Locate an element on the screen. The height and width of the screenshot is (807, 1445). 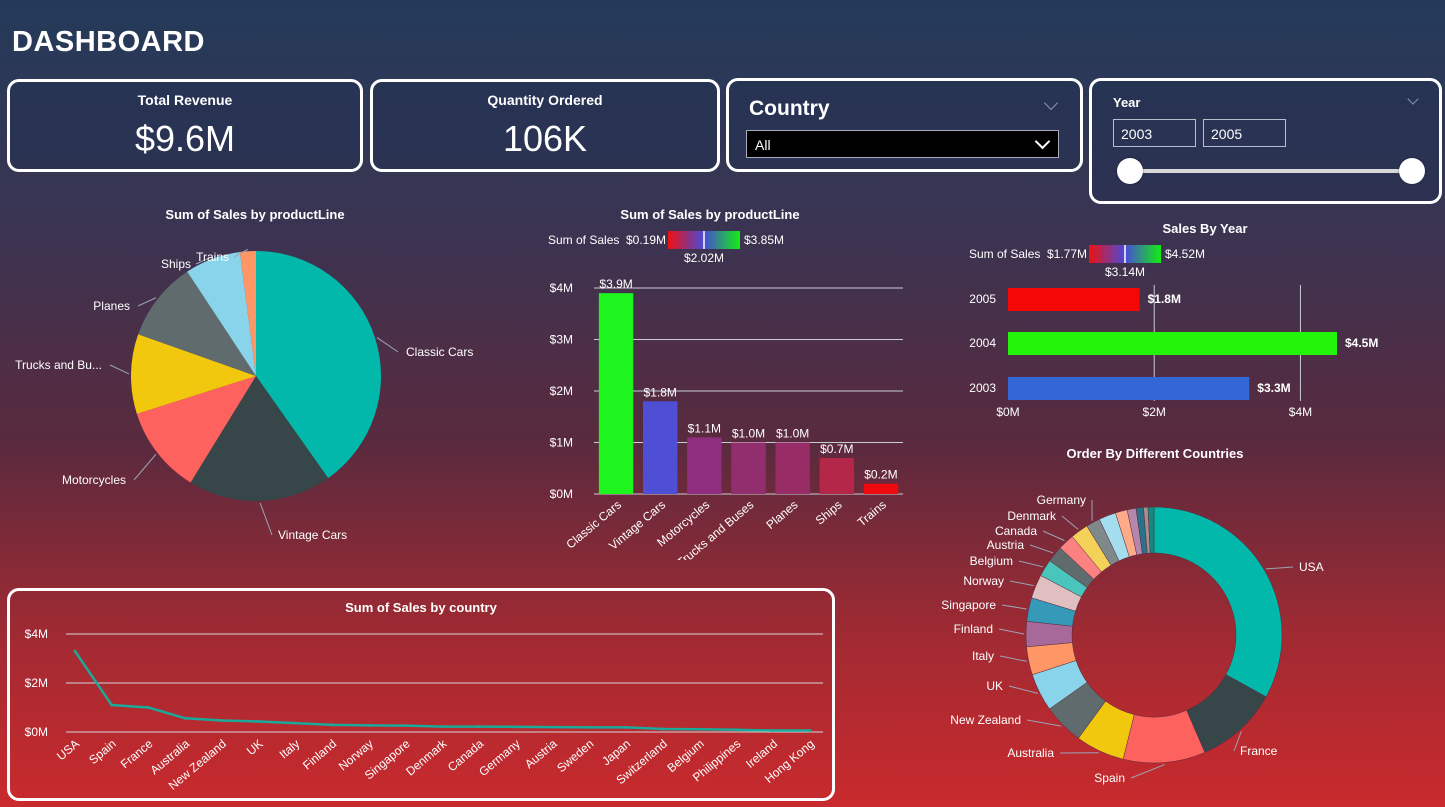
bar-xtick: Planes is located at coordinates (781, 515).